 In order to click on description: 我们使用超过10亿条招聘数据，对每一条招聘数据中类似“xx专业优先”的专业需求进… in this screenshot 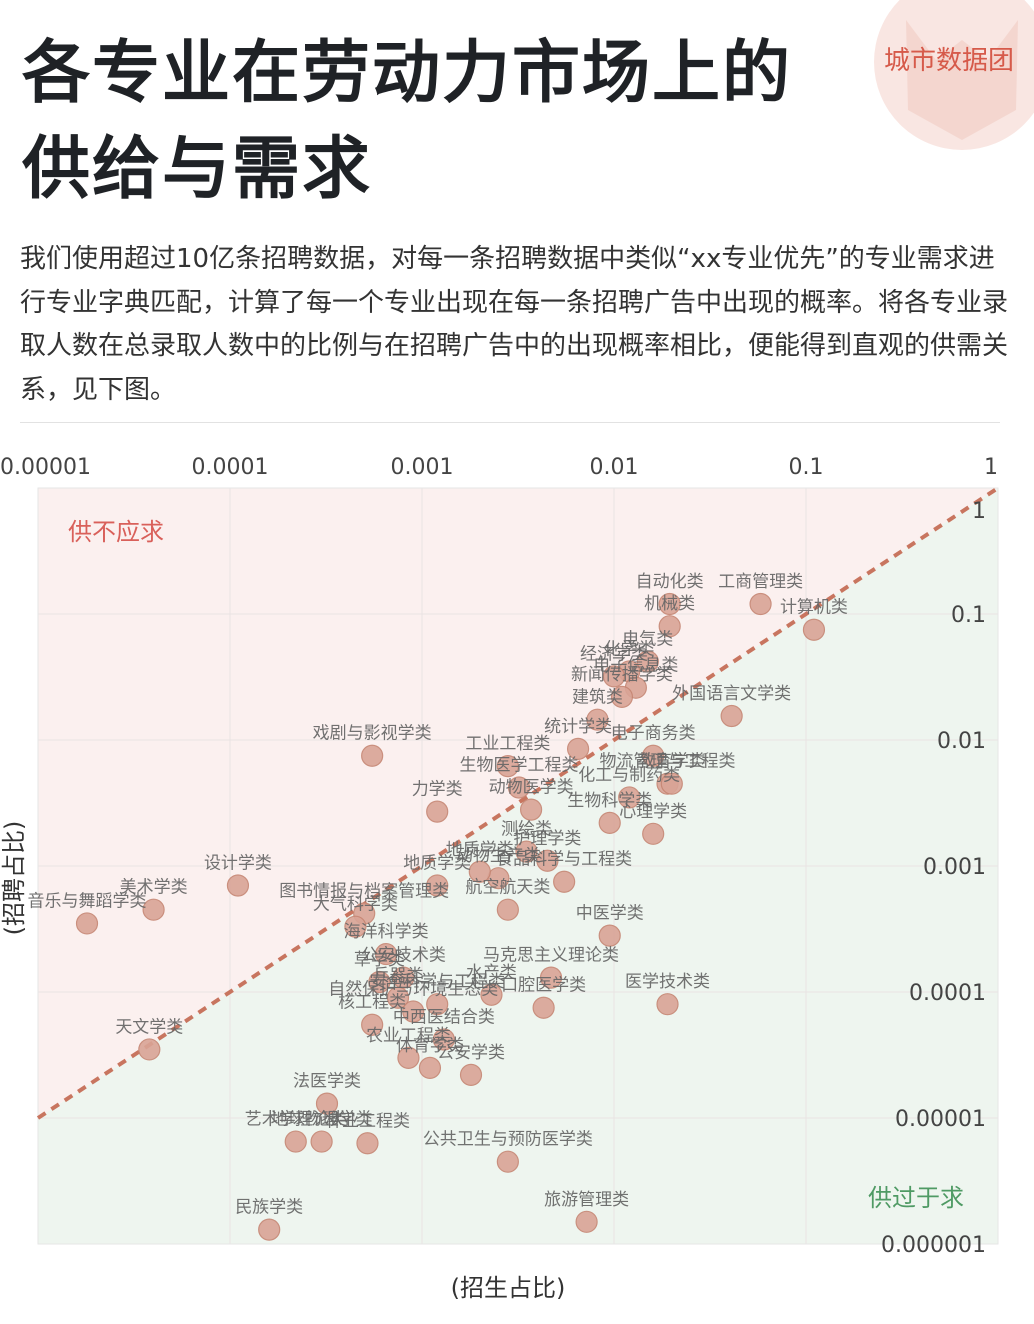, I will do `click(514, 324)`.